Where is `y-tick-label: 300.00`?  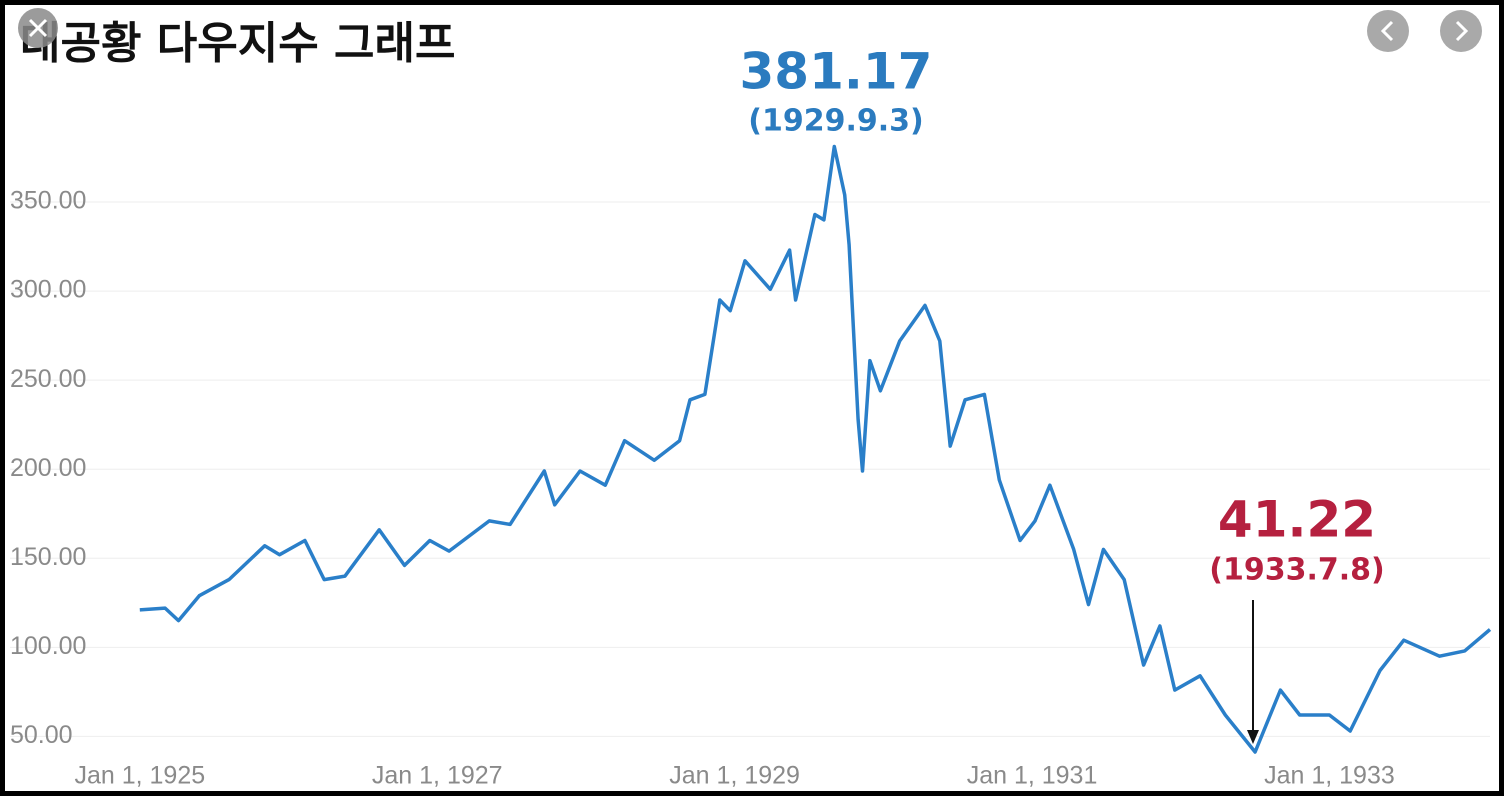
y-tick-label: 300.00 is located at coordinates (48, 290).